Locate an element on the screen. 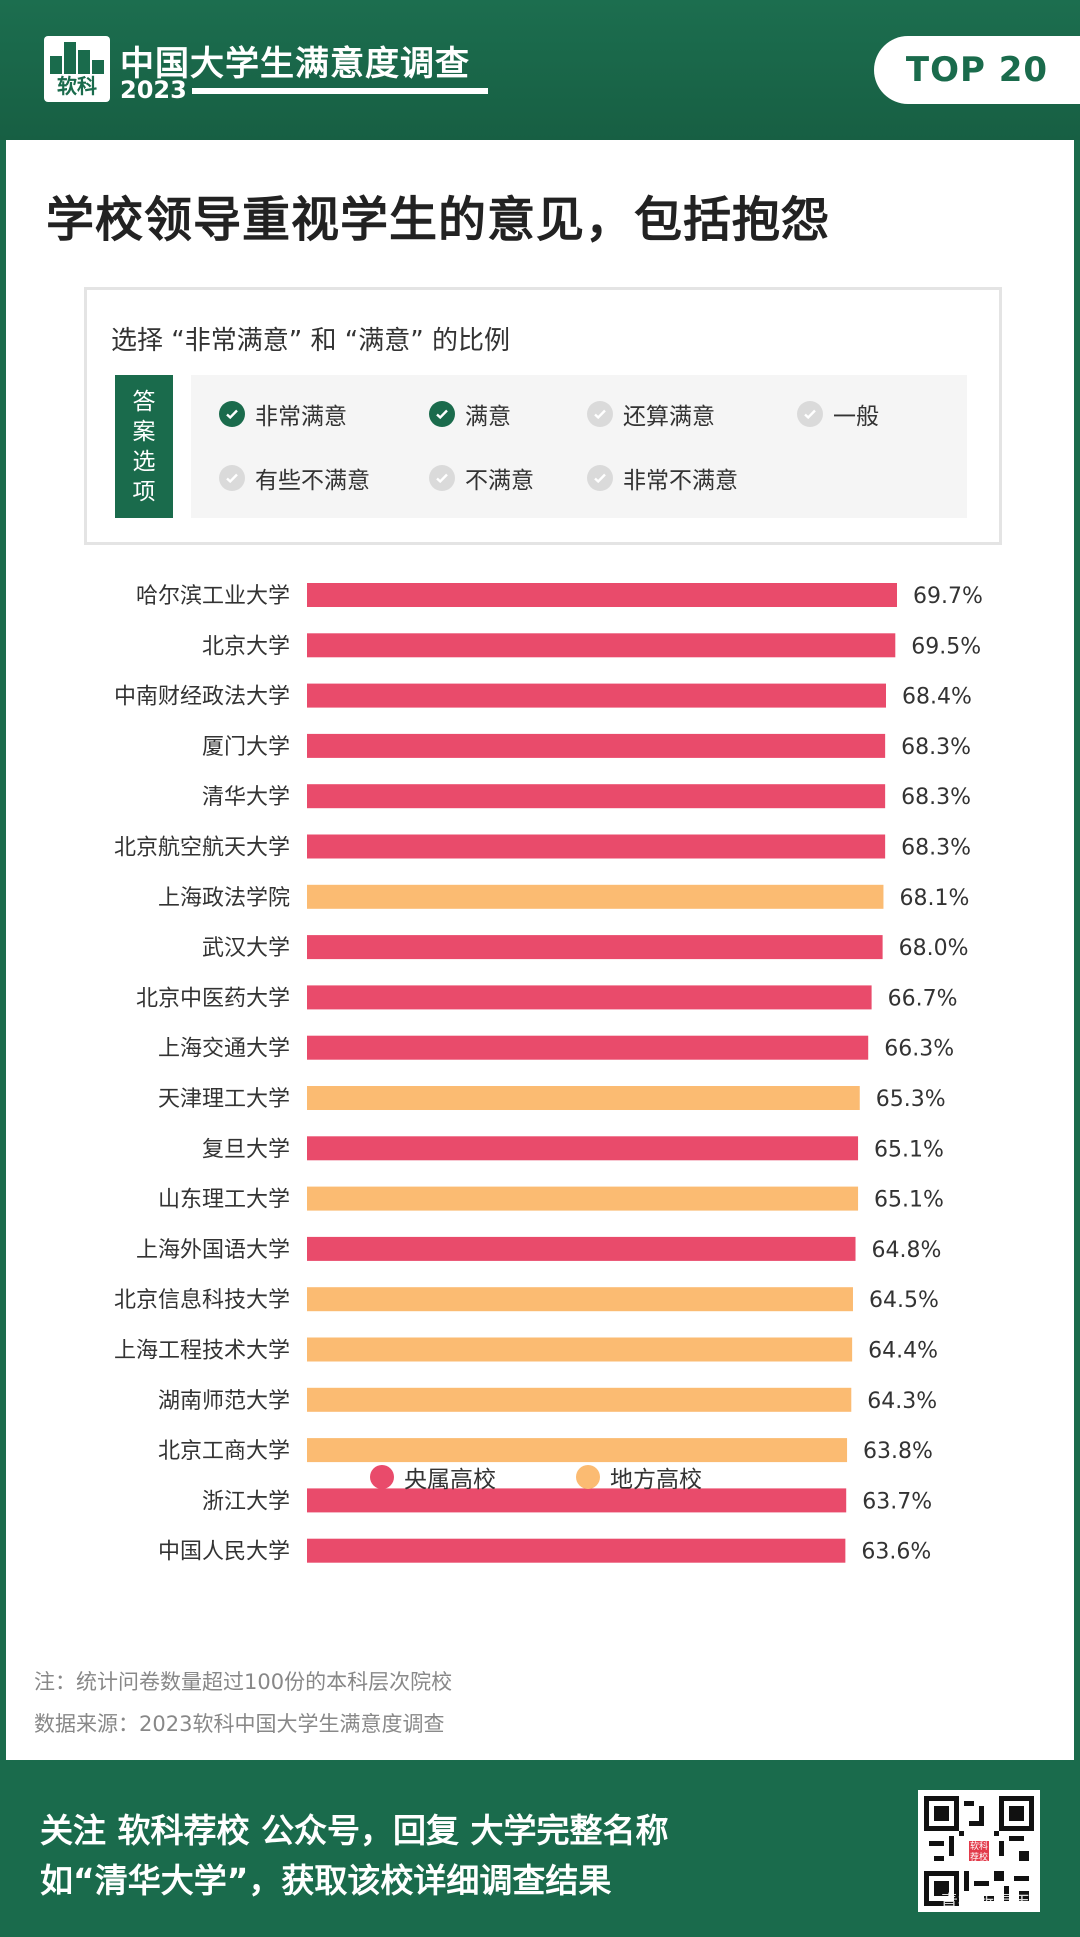  value-label: 69.7% is located at coordinates (948, 596).